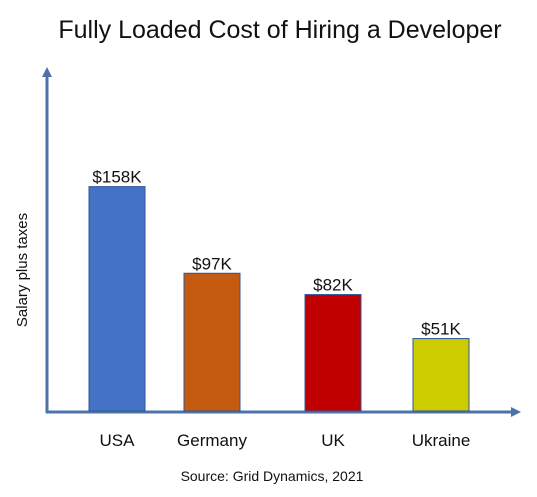 Image resolution: width=537 pixels, height=497 pixels. Describe the element at coordinates (333, 440) in the screenshot. I see `category-label-uk: UK` at that location.